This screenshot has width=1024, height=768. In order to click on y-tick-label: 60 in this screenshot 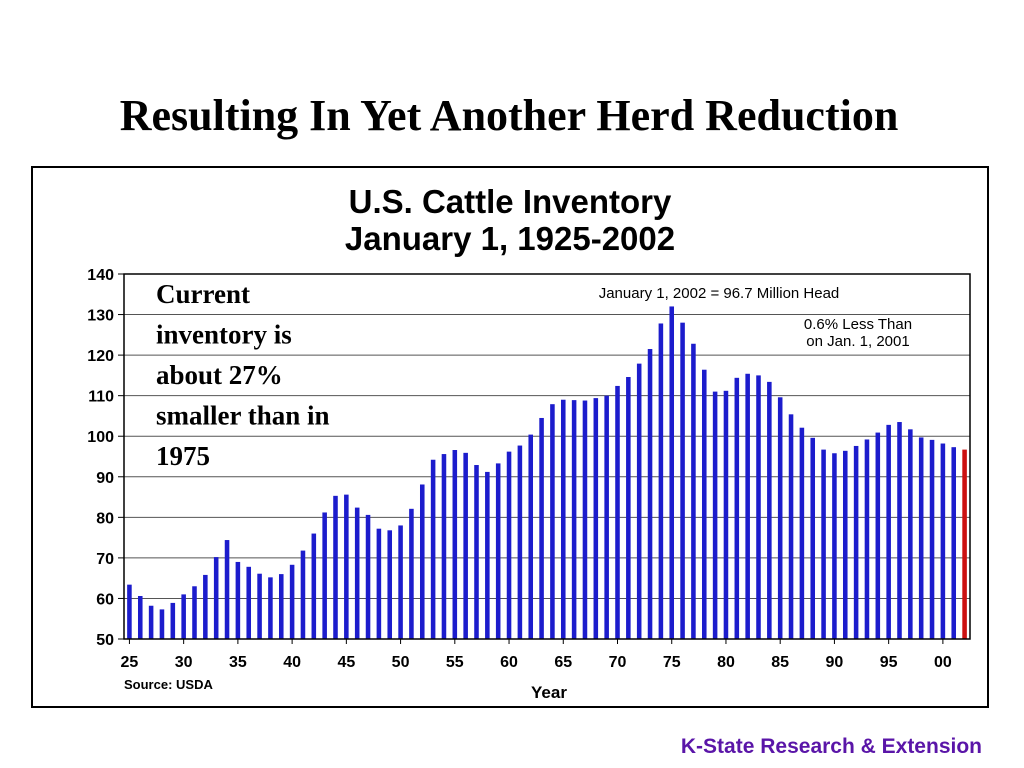, I will do `click(105, 599)`.